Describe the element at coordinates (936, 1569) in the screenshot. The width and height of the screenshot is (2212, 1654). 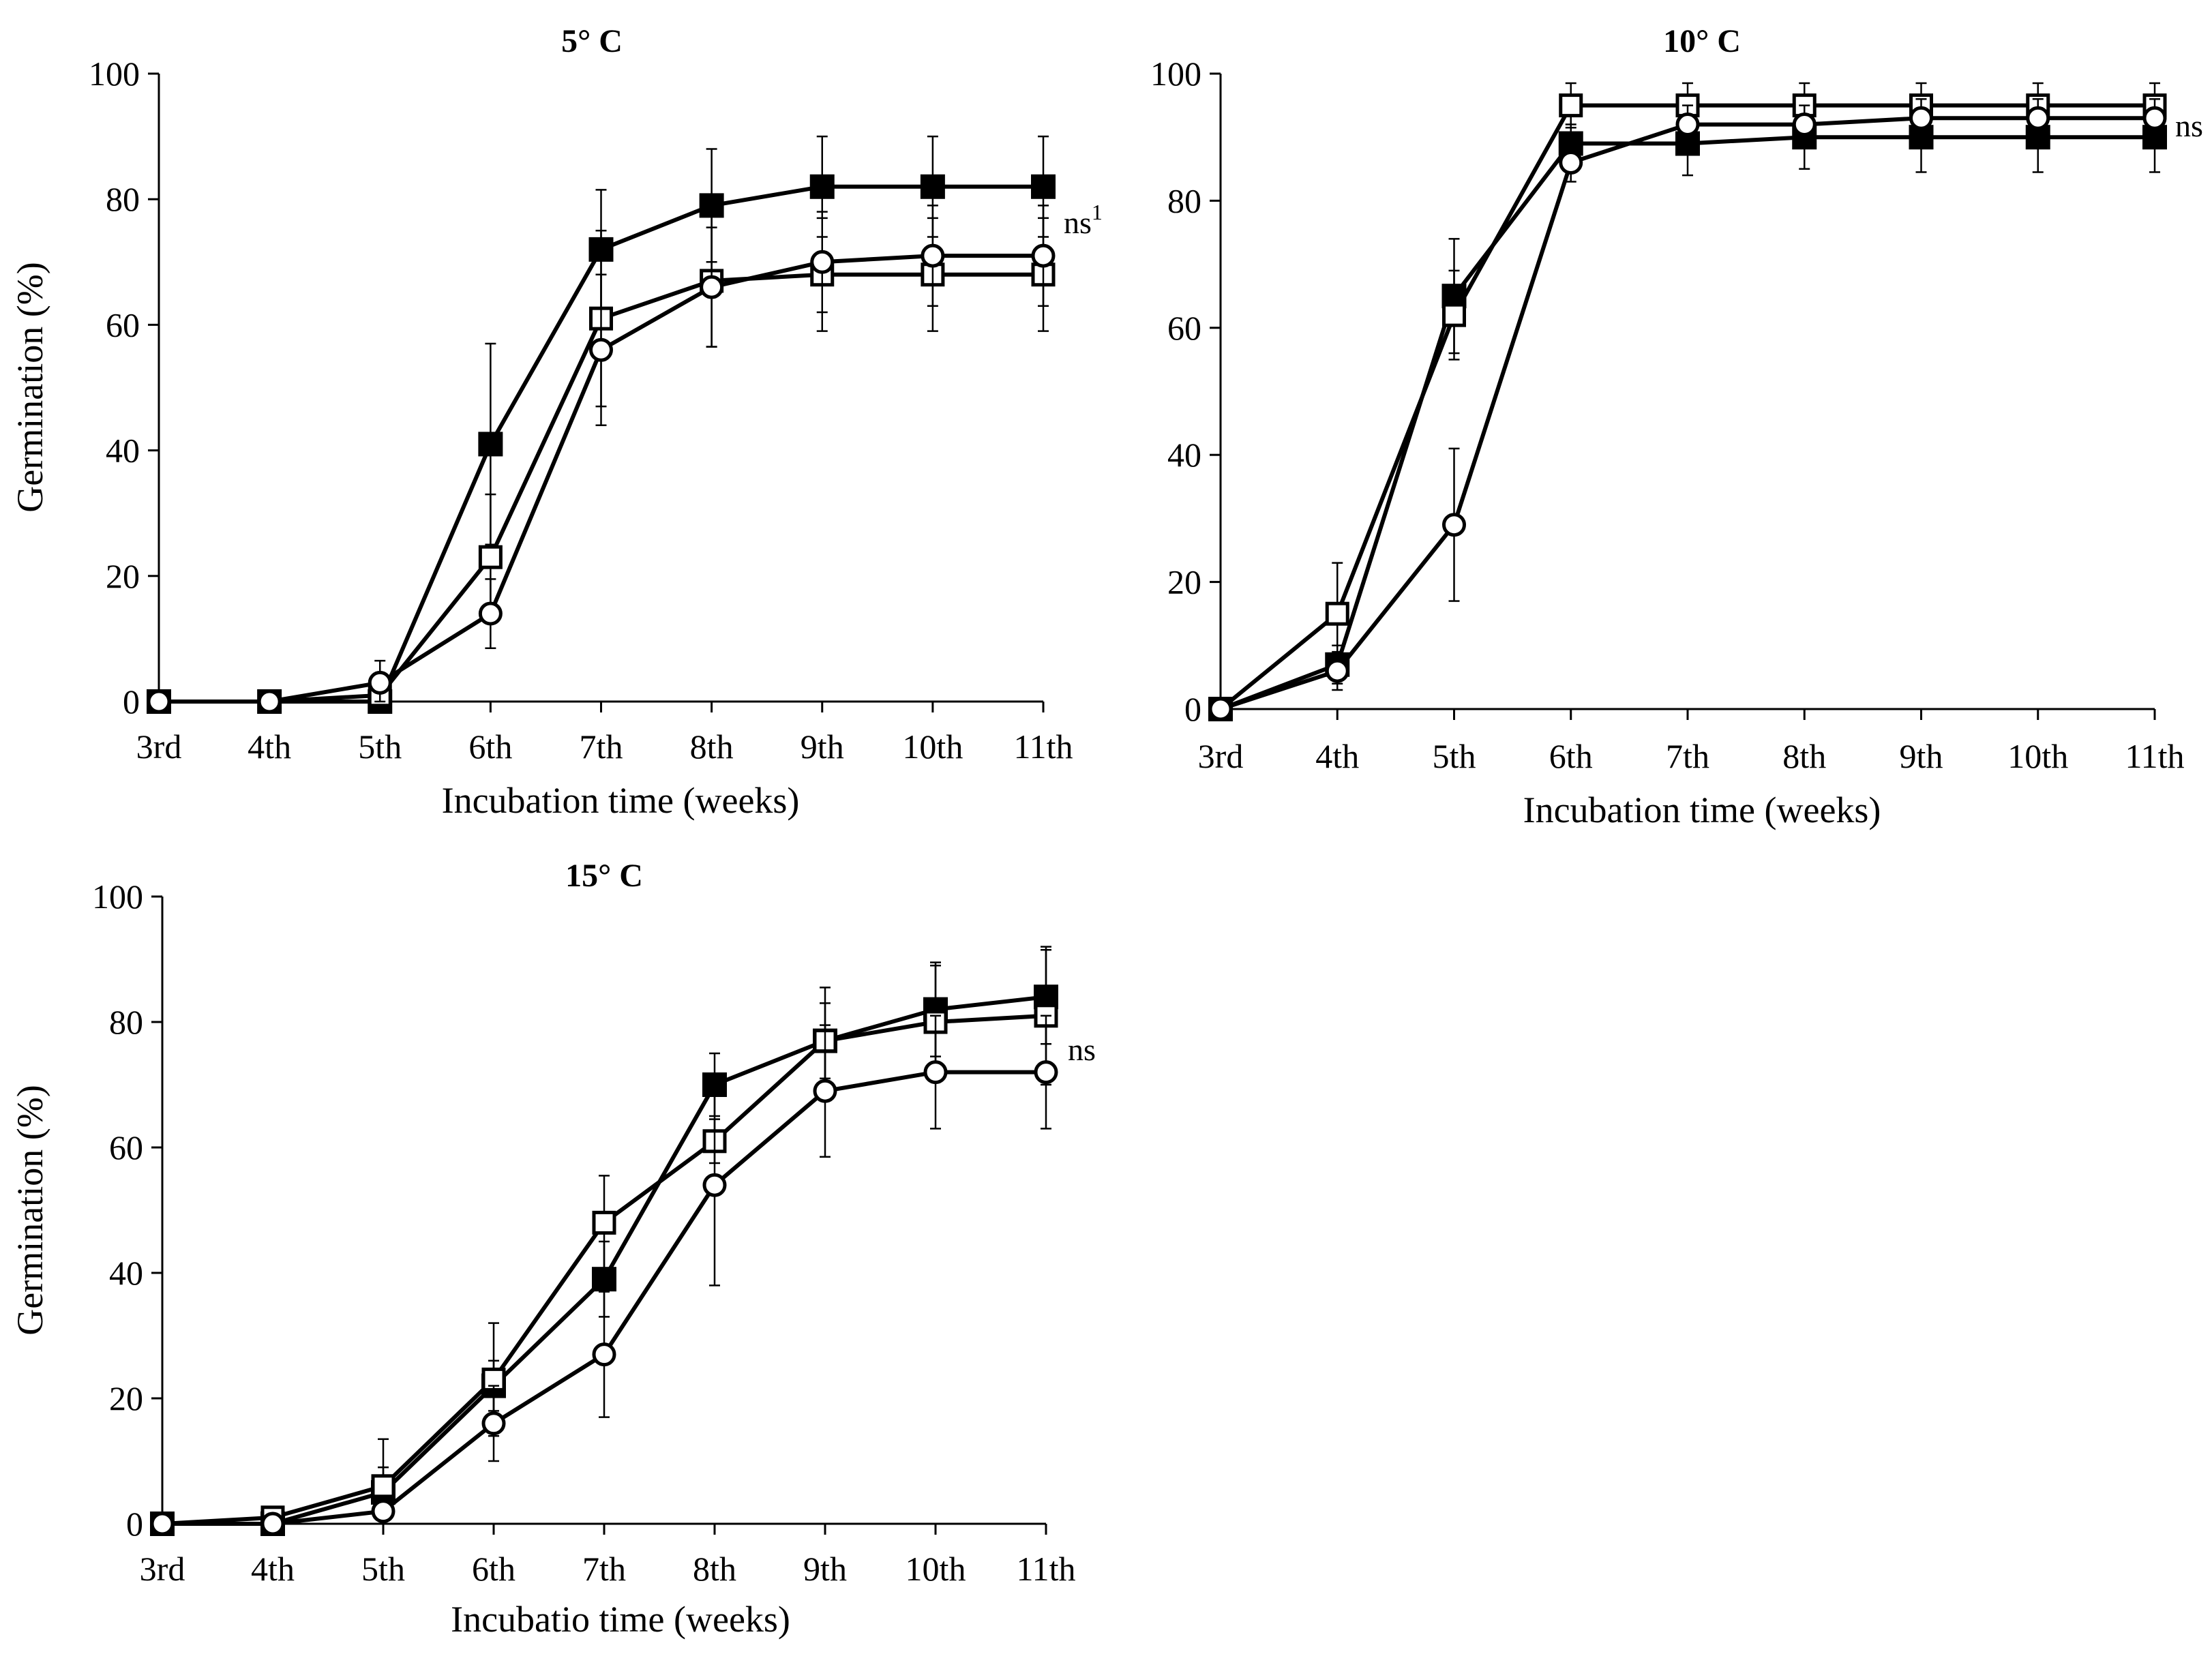
I see `x-tick-label: 10th` at that location.